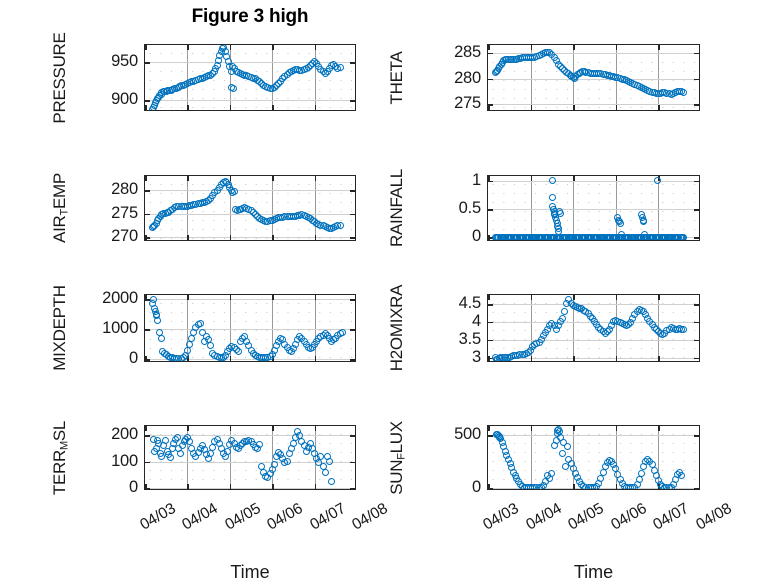 The image size is (778, 583). Describe the element at coordinates (593, 572) in the screenshot. I see `x-axis-label: Time` at that location.